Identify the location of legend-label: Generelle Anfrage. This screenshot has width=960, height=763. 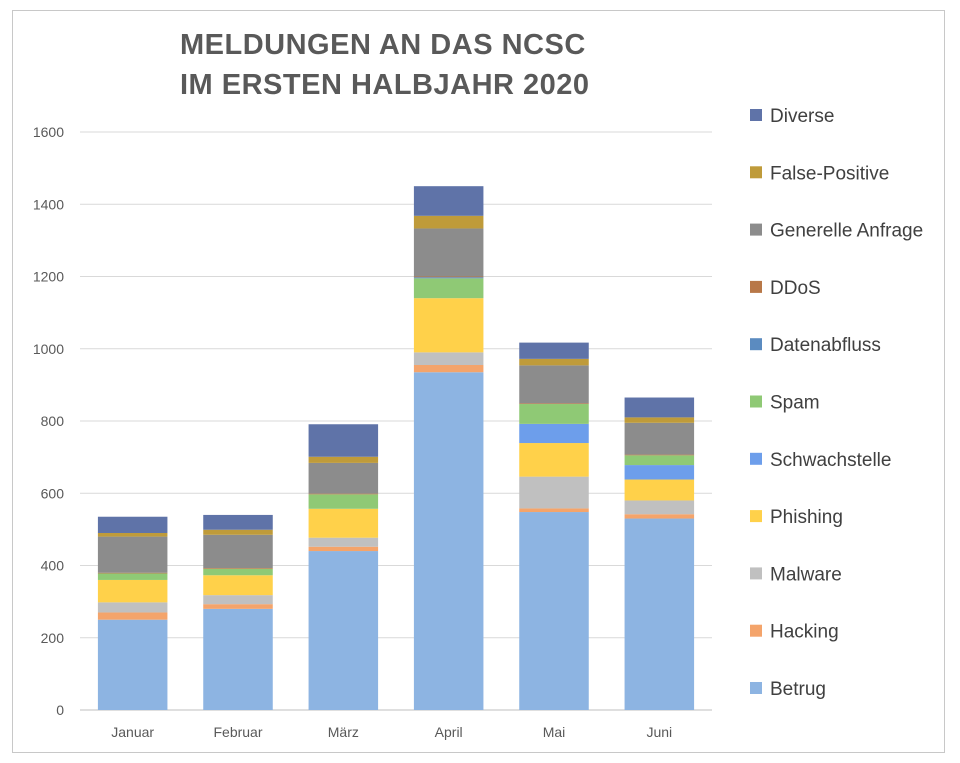
(846, 231).